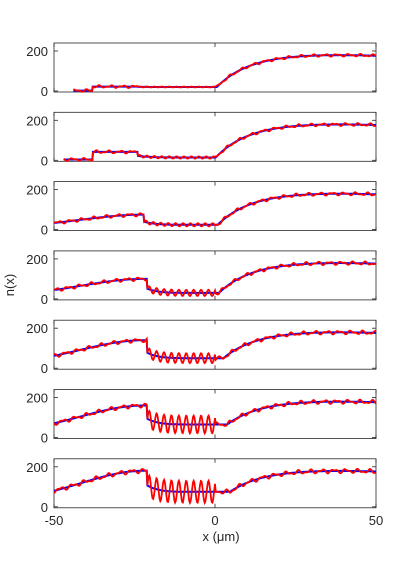 The image size is (415, 572). I want to click on y-axis-label: n(x), so click(9, 285).